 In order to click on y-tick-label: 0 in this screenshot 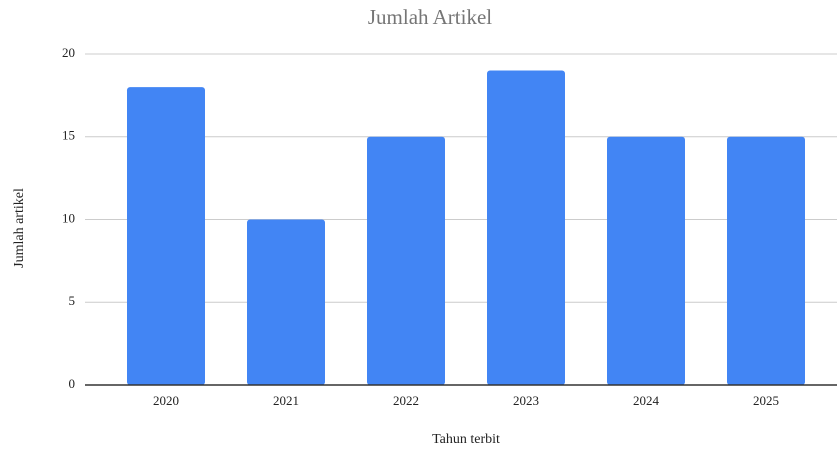, I will do `click(72, 383)`.